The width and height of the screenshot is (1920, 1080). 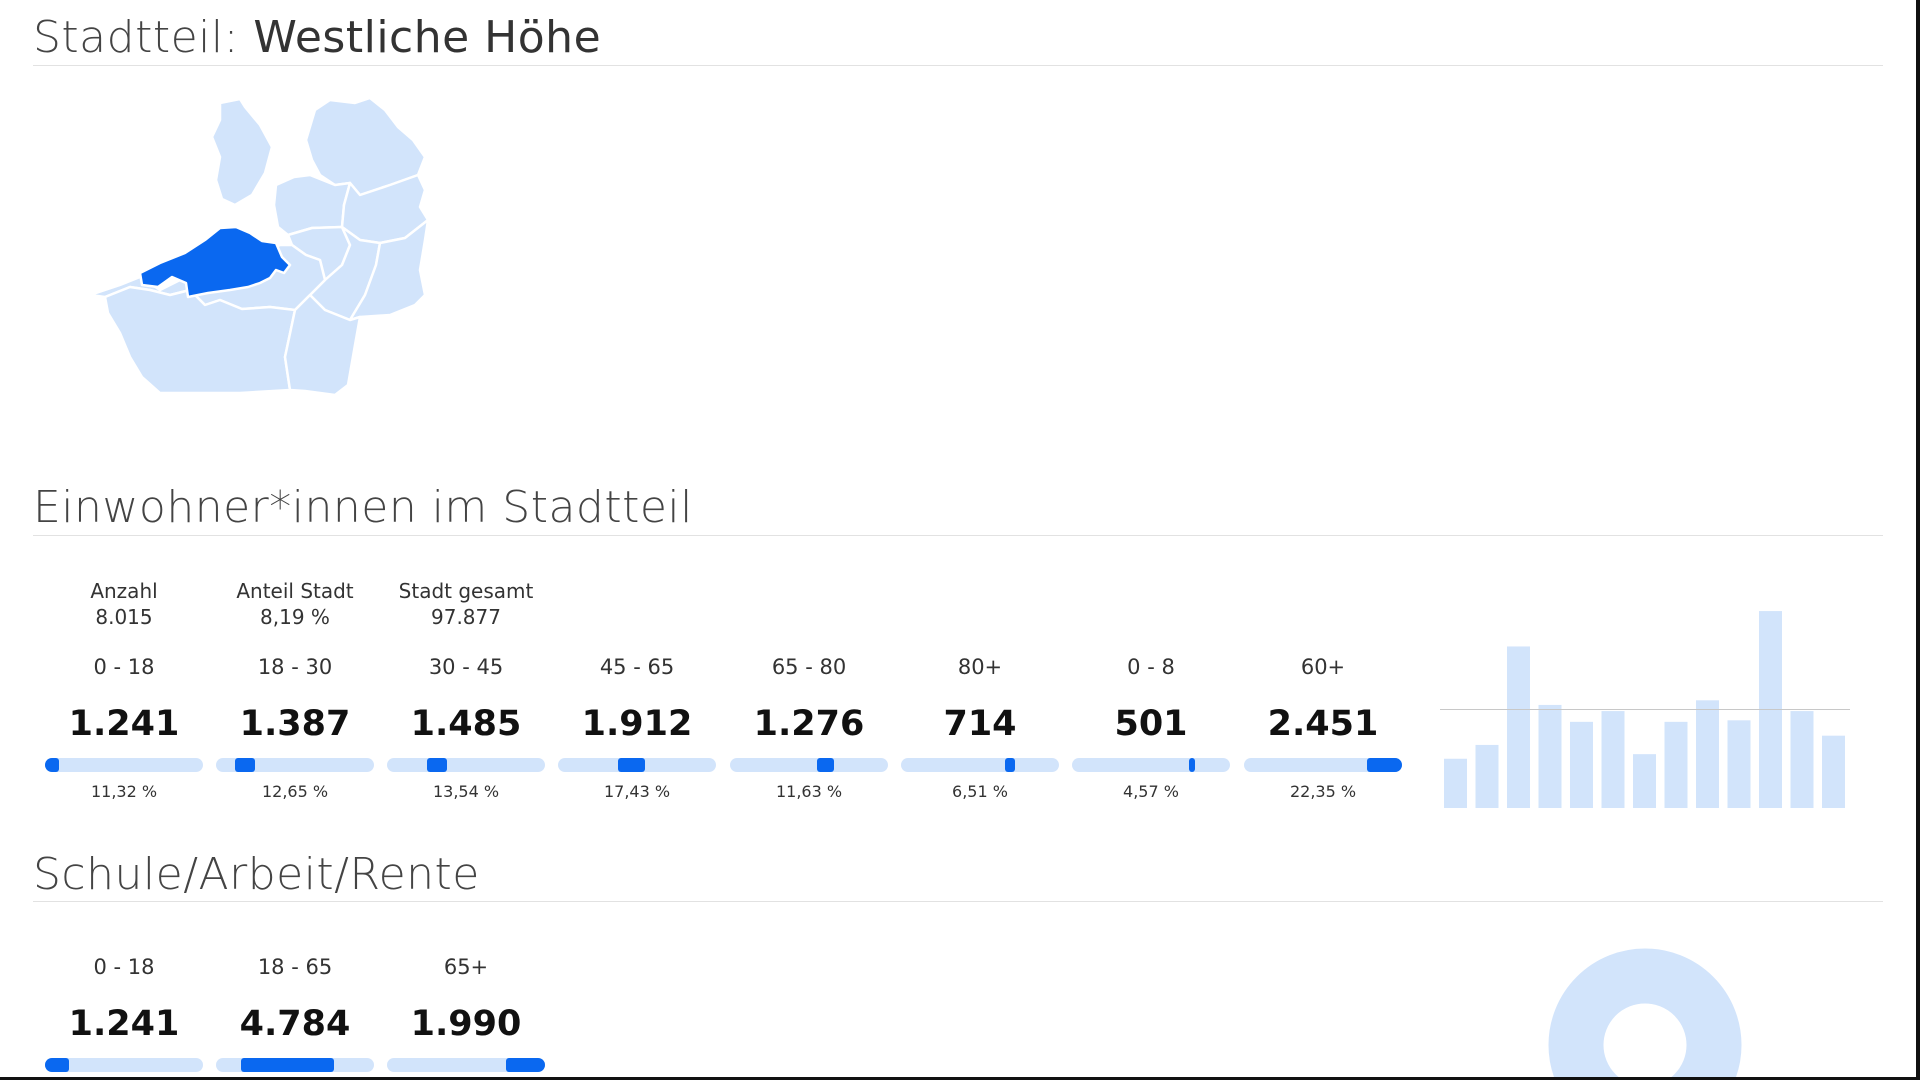 I want to click on summary-count: Anzahl 8.015, so click(x=124, y=604).